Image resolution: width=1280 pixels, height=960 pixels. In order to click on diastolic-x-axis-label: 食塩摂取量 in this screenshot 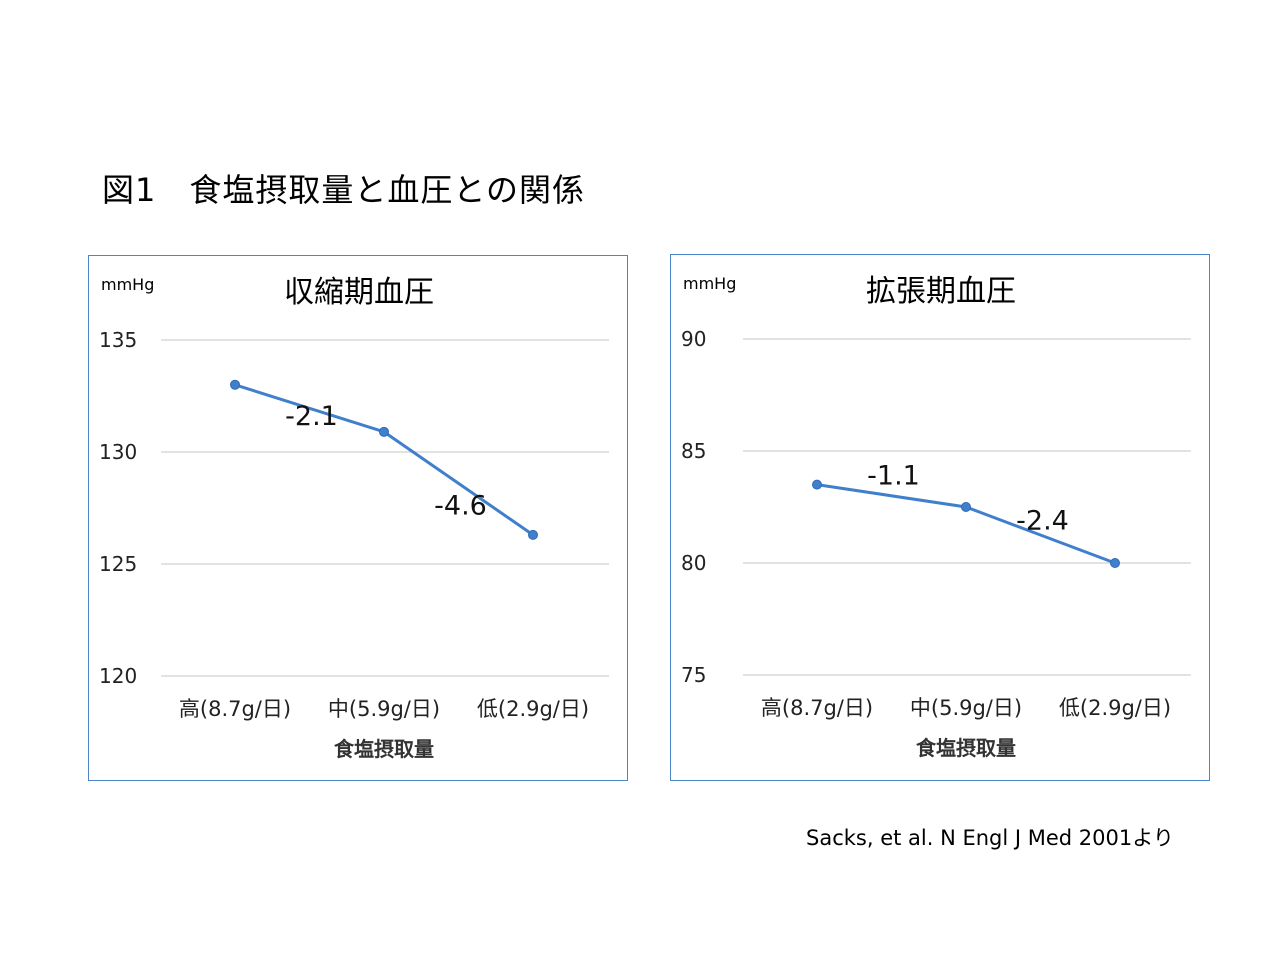, I will do `click(966, 748)`.